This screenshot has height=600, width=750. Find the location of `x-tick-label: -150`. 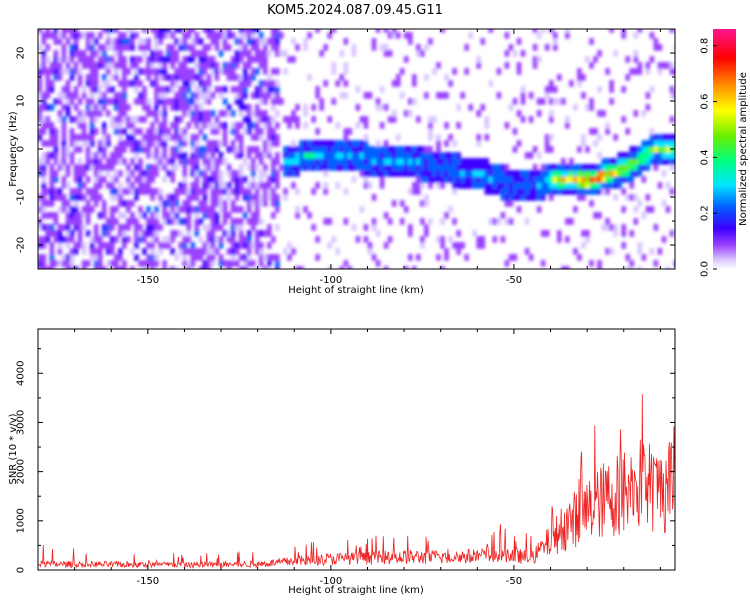

x-tick-label: -150 is located at coordinates (147, 280).